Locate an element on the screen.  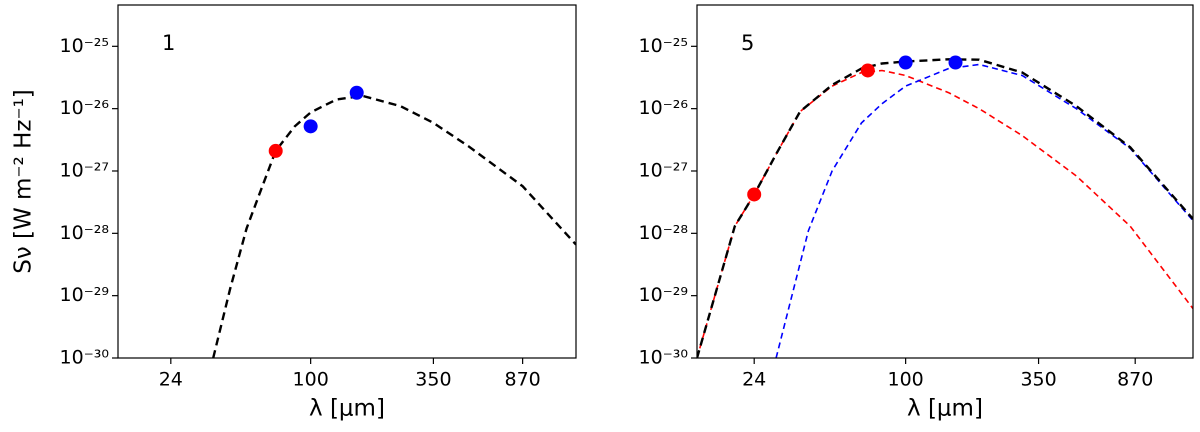
y-axis-label: Sν [W m⁻² Hz⁻¹] is located at coordinates (24, 181).